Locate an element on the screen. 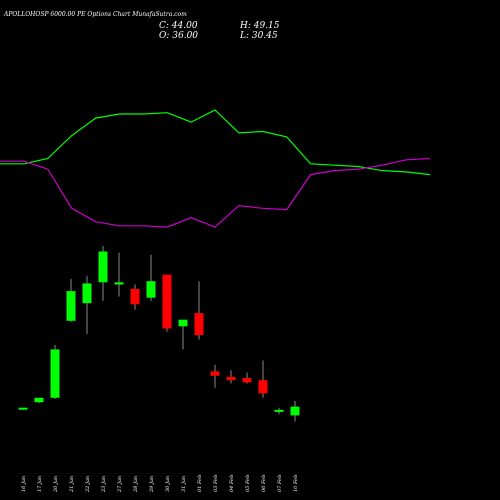  x-tick-label: 03 Feb is located at coordinates (216, 483).